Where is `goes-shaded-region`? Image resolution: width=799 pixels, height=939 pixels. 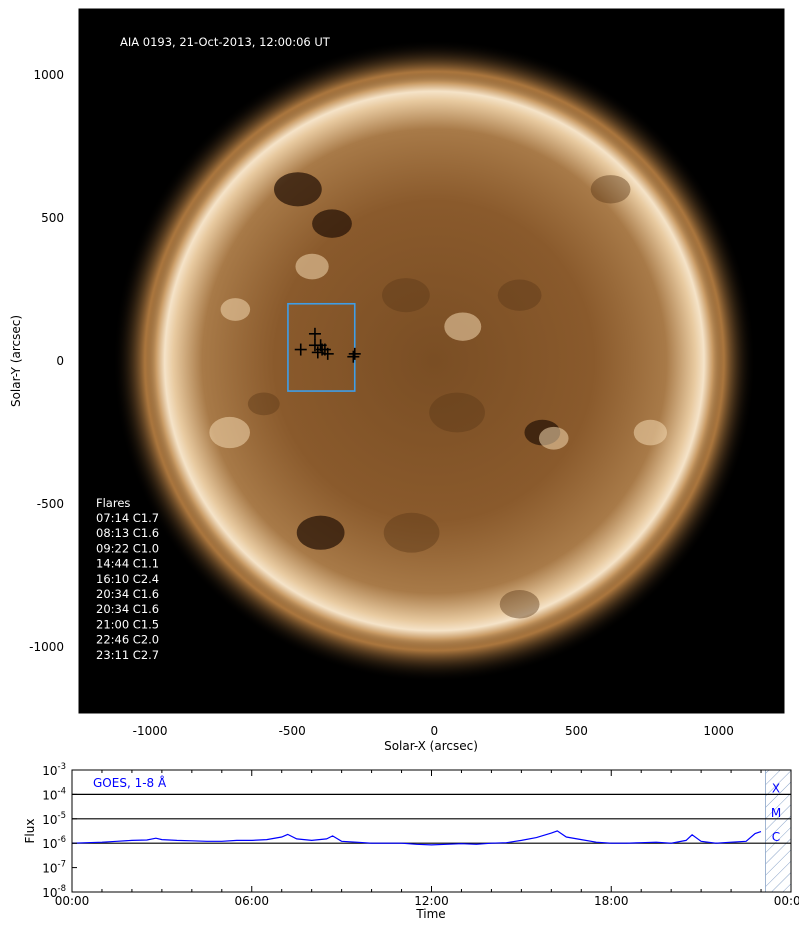 goes-shaded-region is located at coordinates (778, 831).